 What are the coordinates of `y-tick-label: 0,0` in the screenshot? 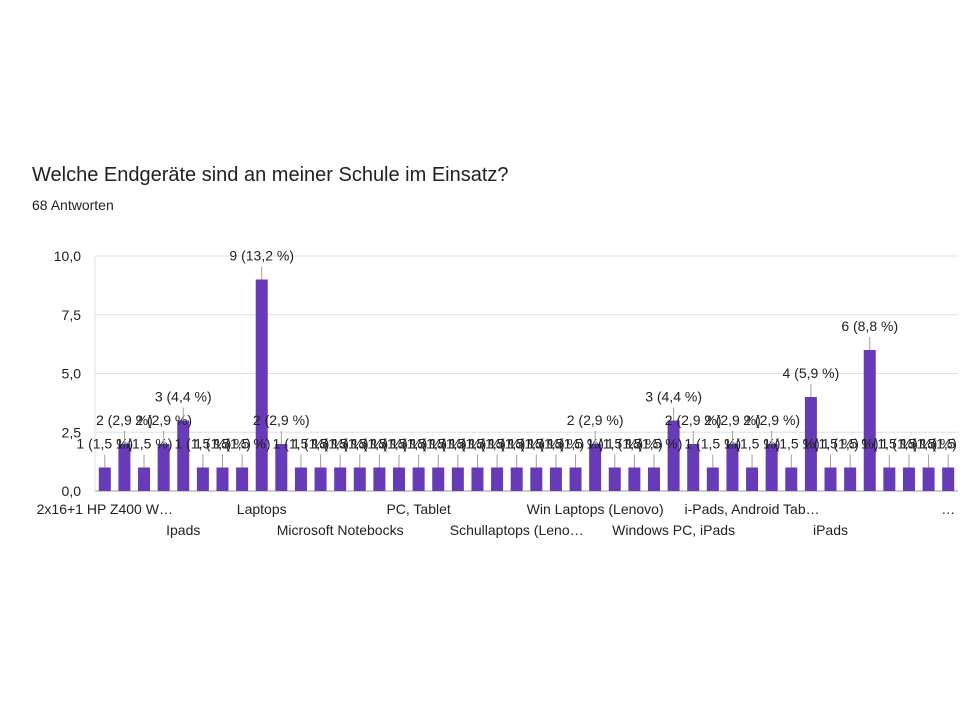 It's located at (72, 491).